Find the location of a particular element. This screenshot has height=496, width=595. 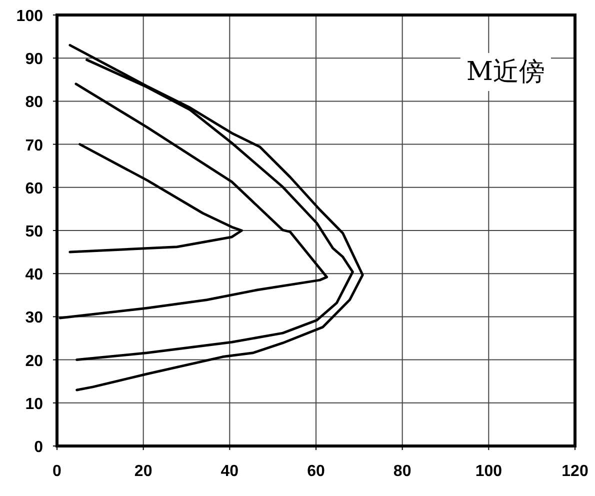

y-tick-label: 60 is located at coordinates (34, 189).